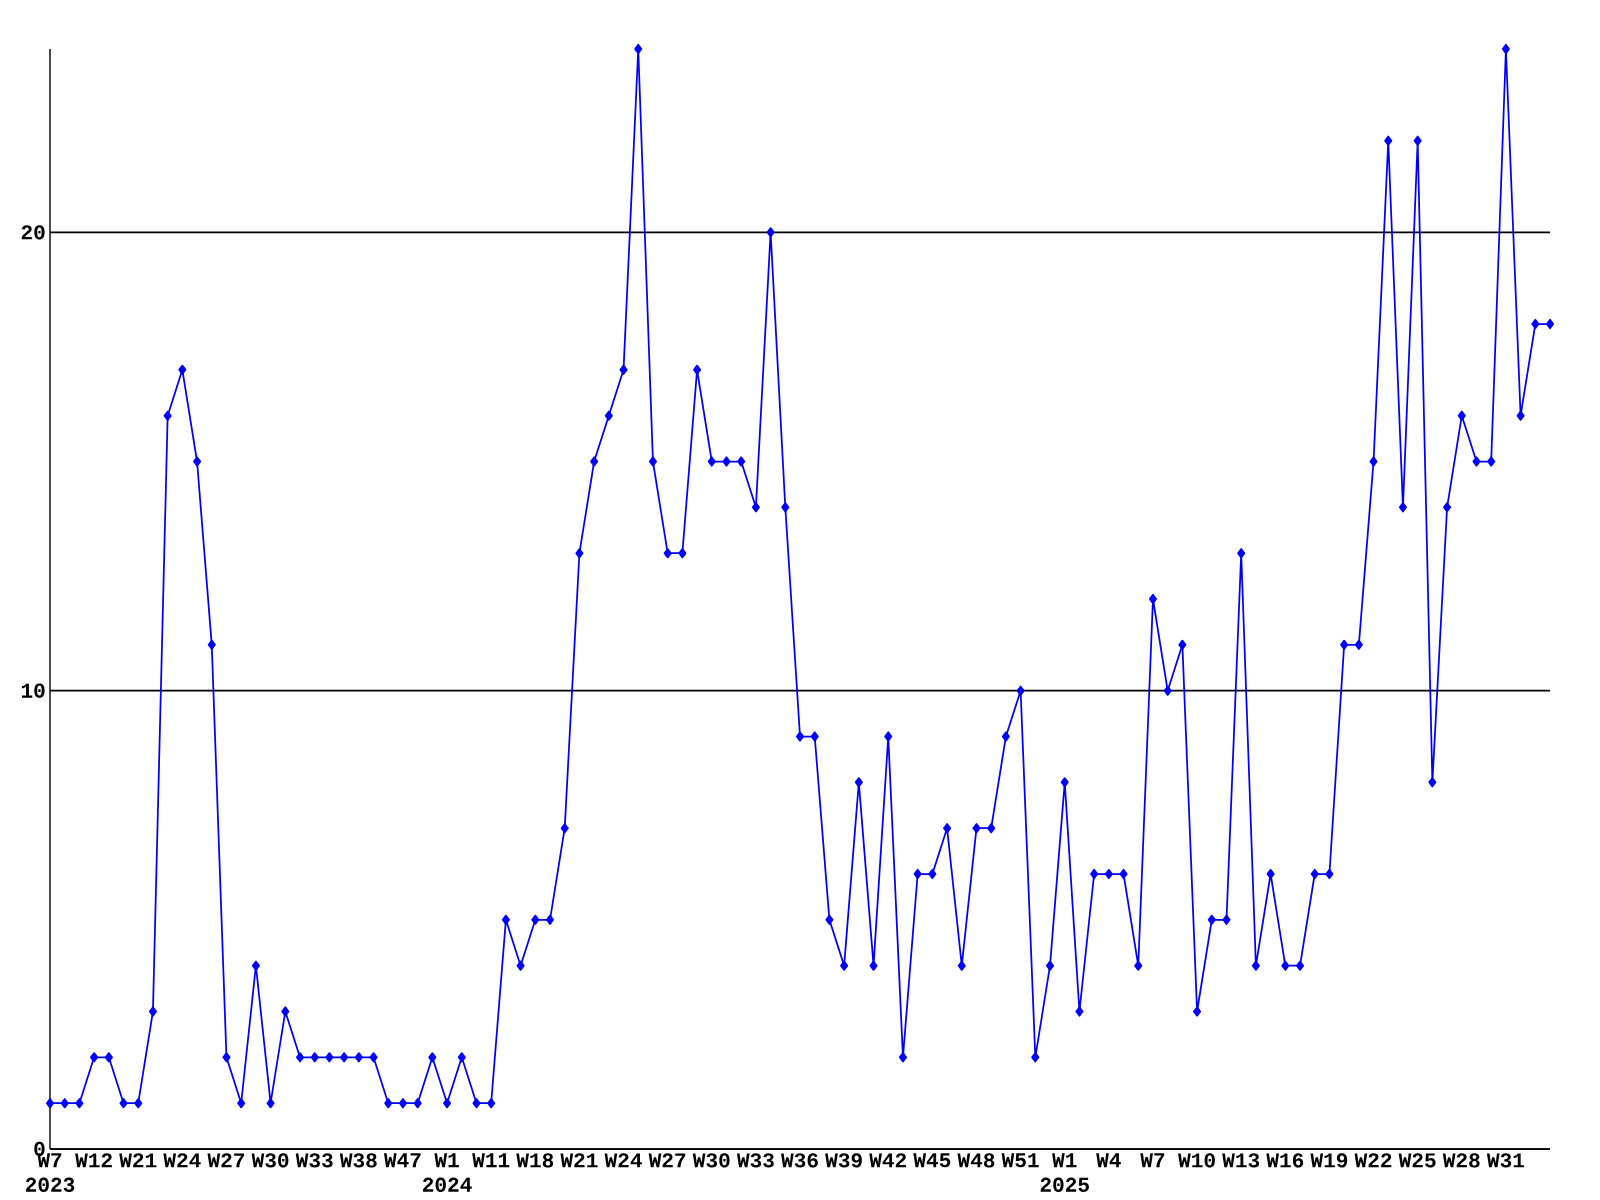 This screenshot has height=1200, width=1600. I want to click on x-tick-label: W51, so click(1020, 1160).